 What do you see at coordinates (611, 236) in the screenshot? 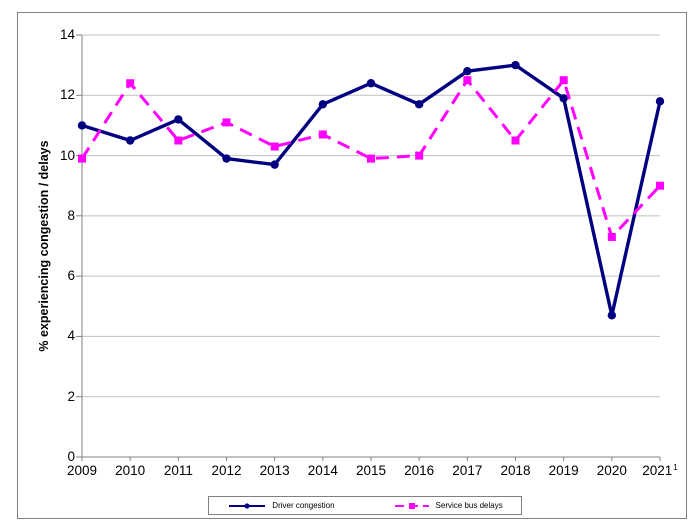
I see `data-point-service-bus-delays-2020` at bounding box center [611, 236].